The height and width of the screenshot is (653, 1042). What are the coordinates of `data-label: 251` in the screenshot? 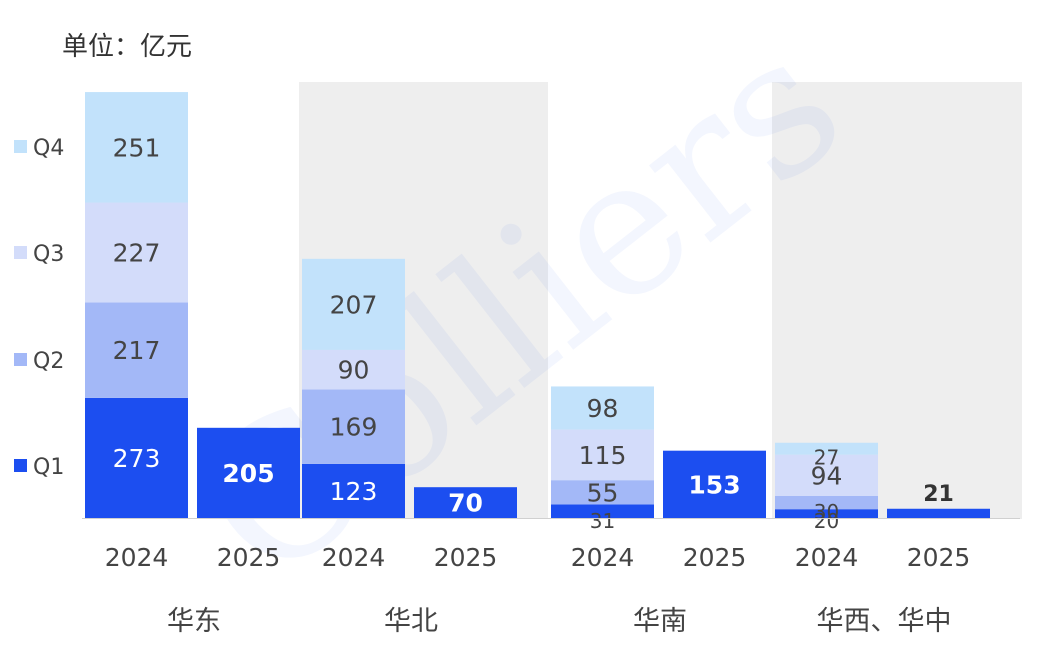 It's located at (137, 147).